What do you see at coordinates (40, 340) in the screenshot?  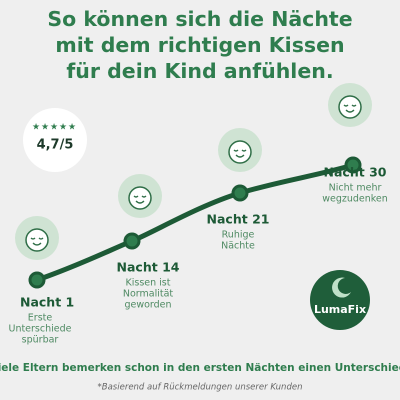 I see `milestone-text: spürbar` at bounding box center [40, 340].